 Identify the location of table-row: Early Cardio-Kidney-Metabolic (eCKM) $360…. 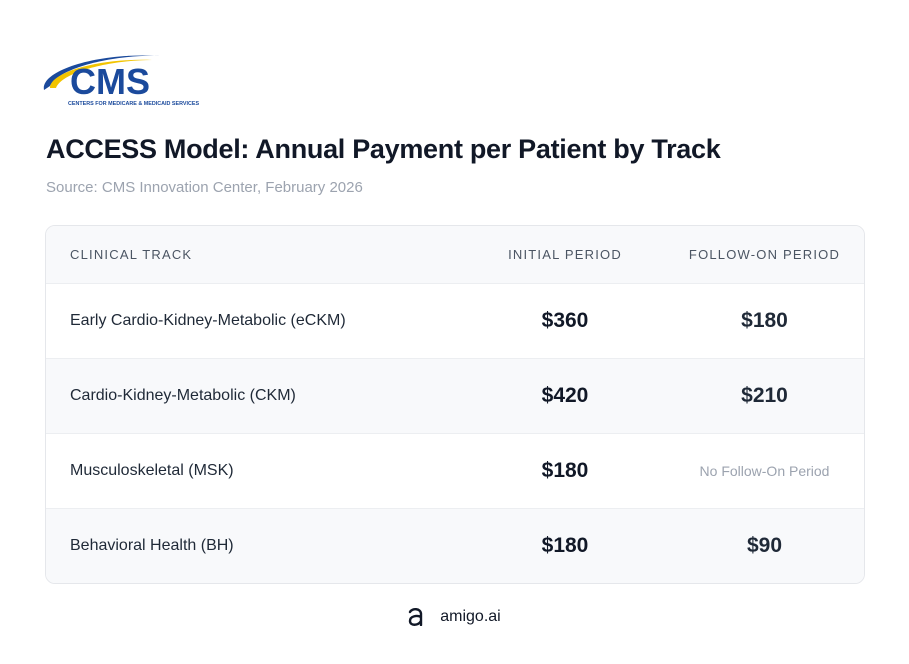
(455, 320).